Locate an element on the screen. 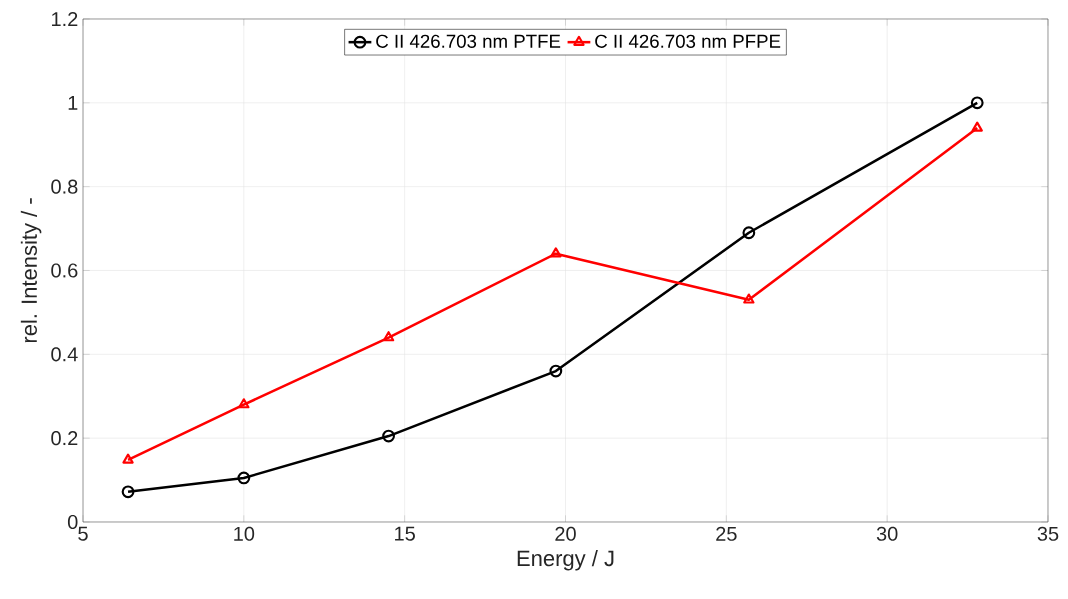  y-tick-label: 0 is located at coordinates (72, 522).